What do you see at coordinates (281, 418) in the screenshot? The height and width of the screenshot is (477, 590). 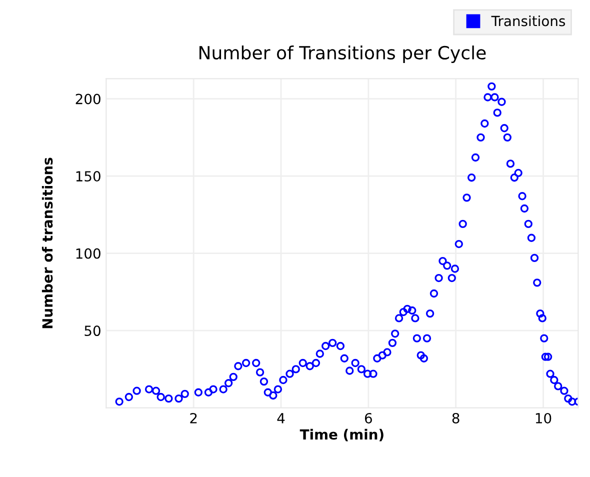 I see `x-tick-label: 4` at bounding box center [281, 418].